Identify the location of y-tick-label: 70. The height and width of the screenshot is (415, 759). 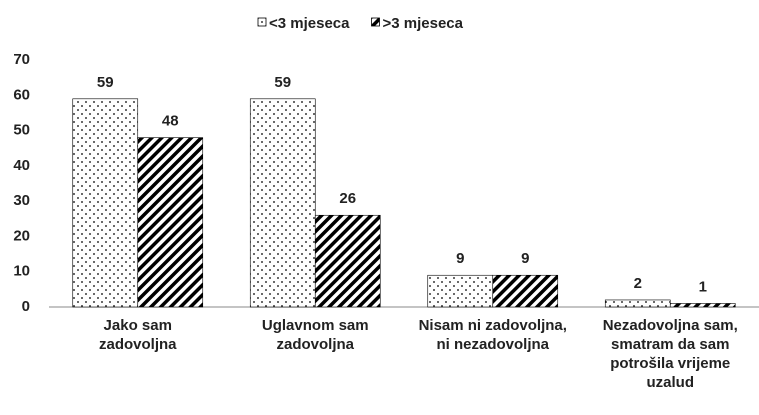
(21, 59).